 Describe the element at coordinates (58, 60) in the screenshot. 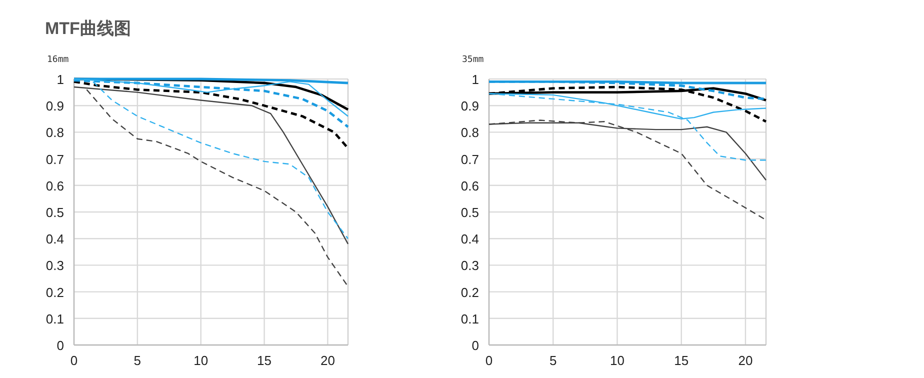

I see `chart-subtitle: 16mm` at that location.